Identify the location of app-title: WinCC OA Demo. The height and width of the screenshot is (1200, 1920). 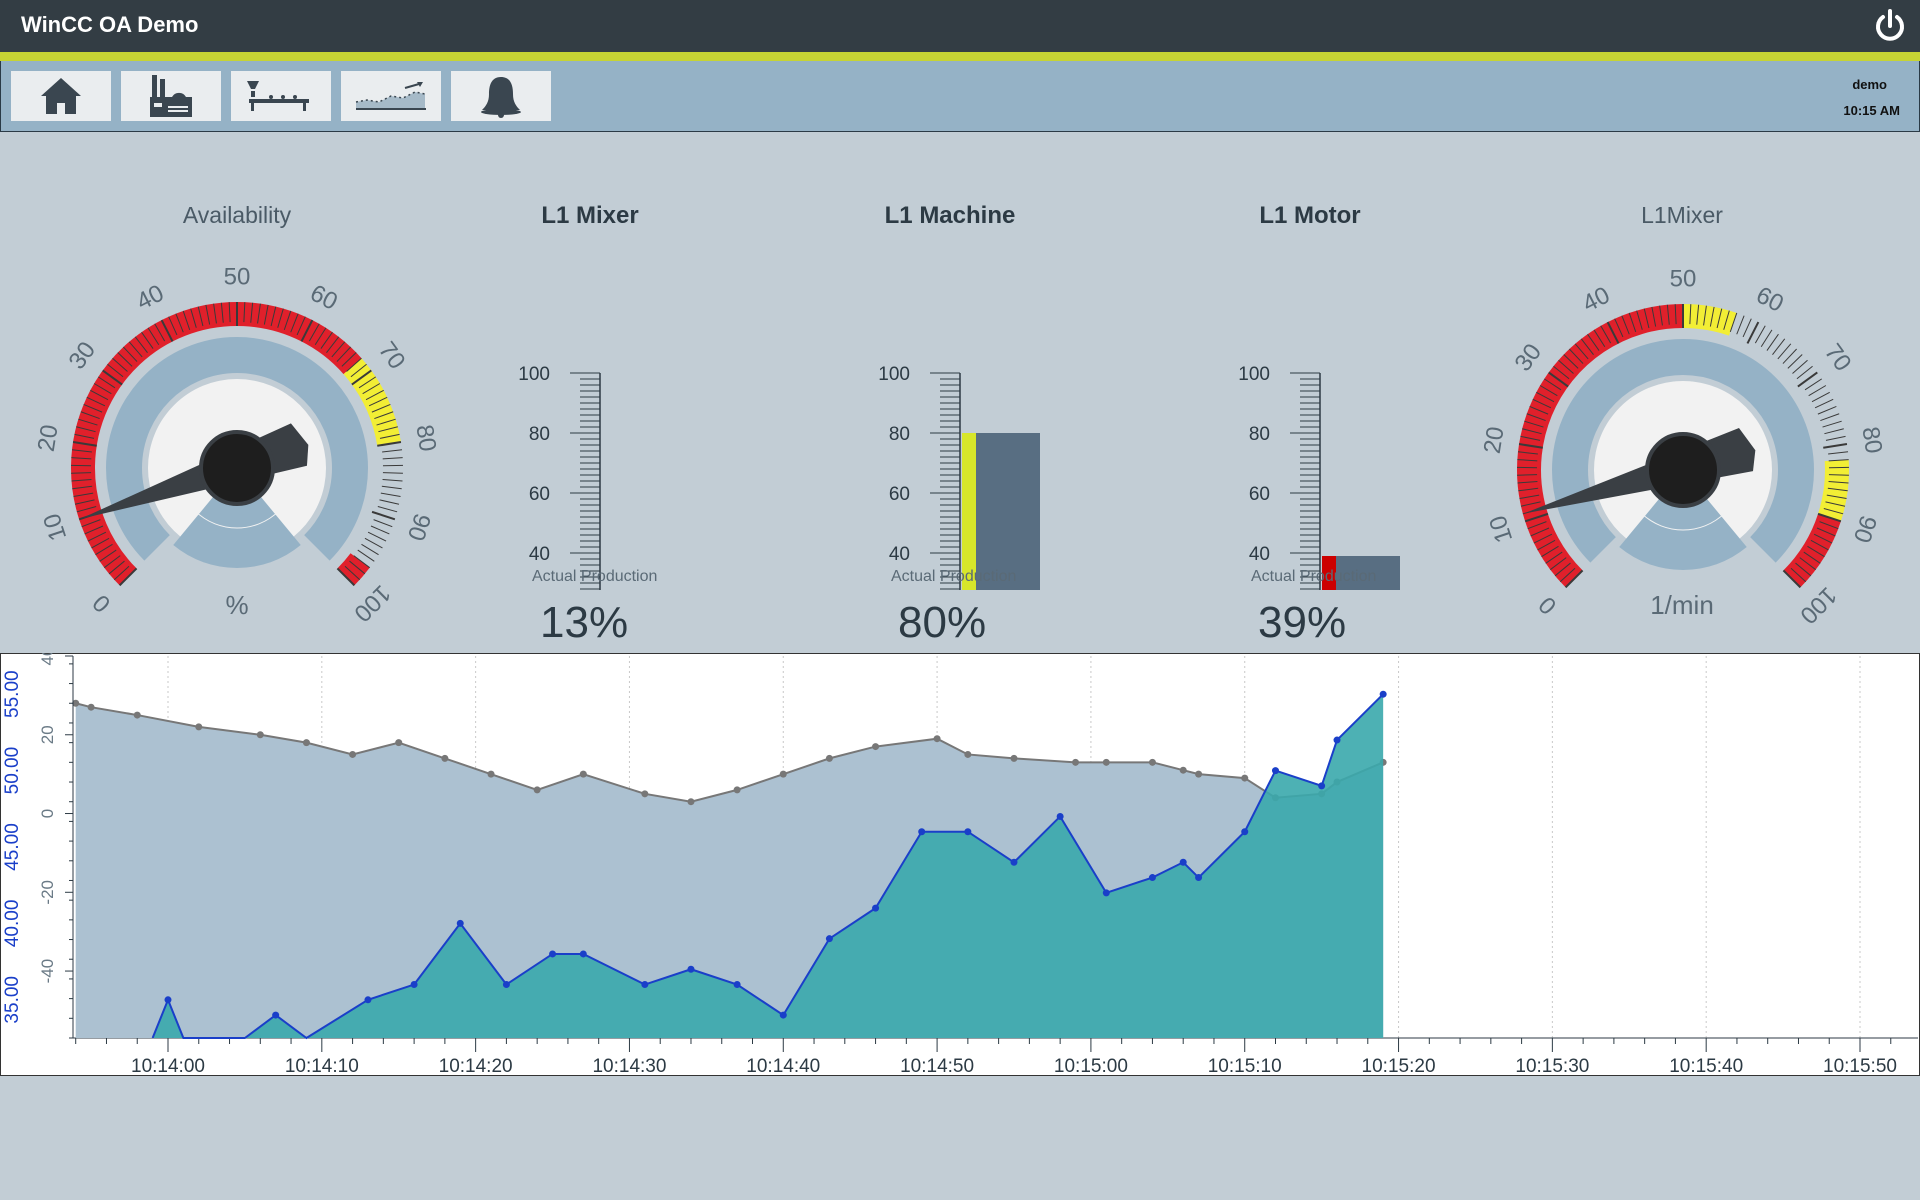
(110, 24).